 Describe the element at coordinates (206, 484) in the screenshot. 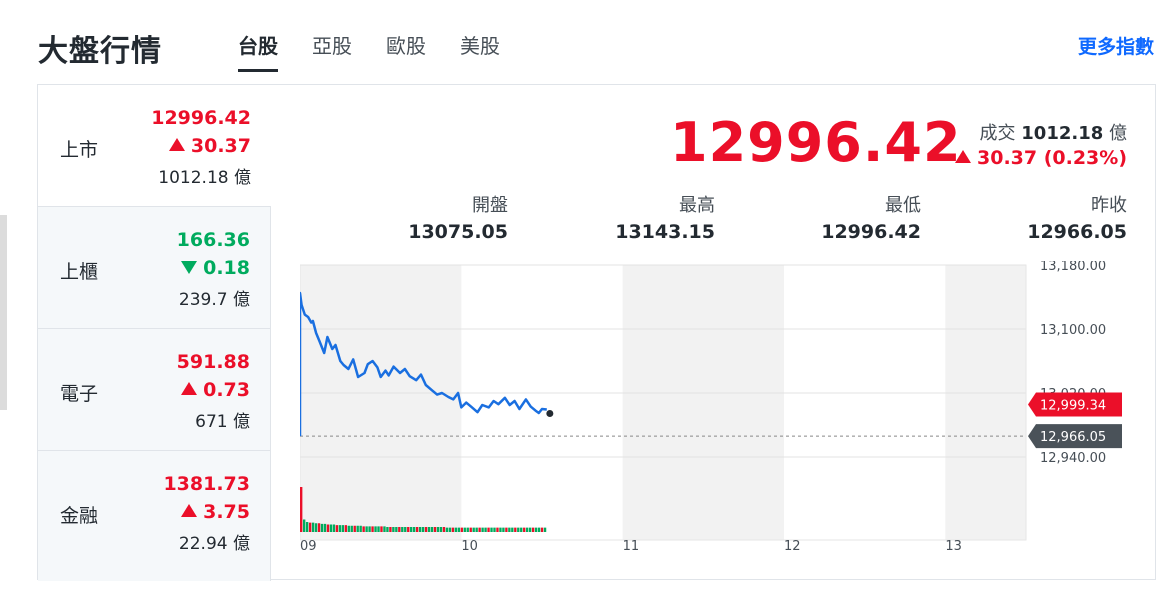

I see `index-price: 1381.73` at that location.